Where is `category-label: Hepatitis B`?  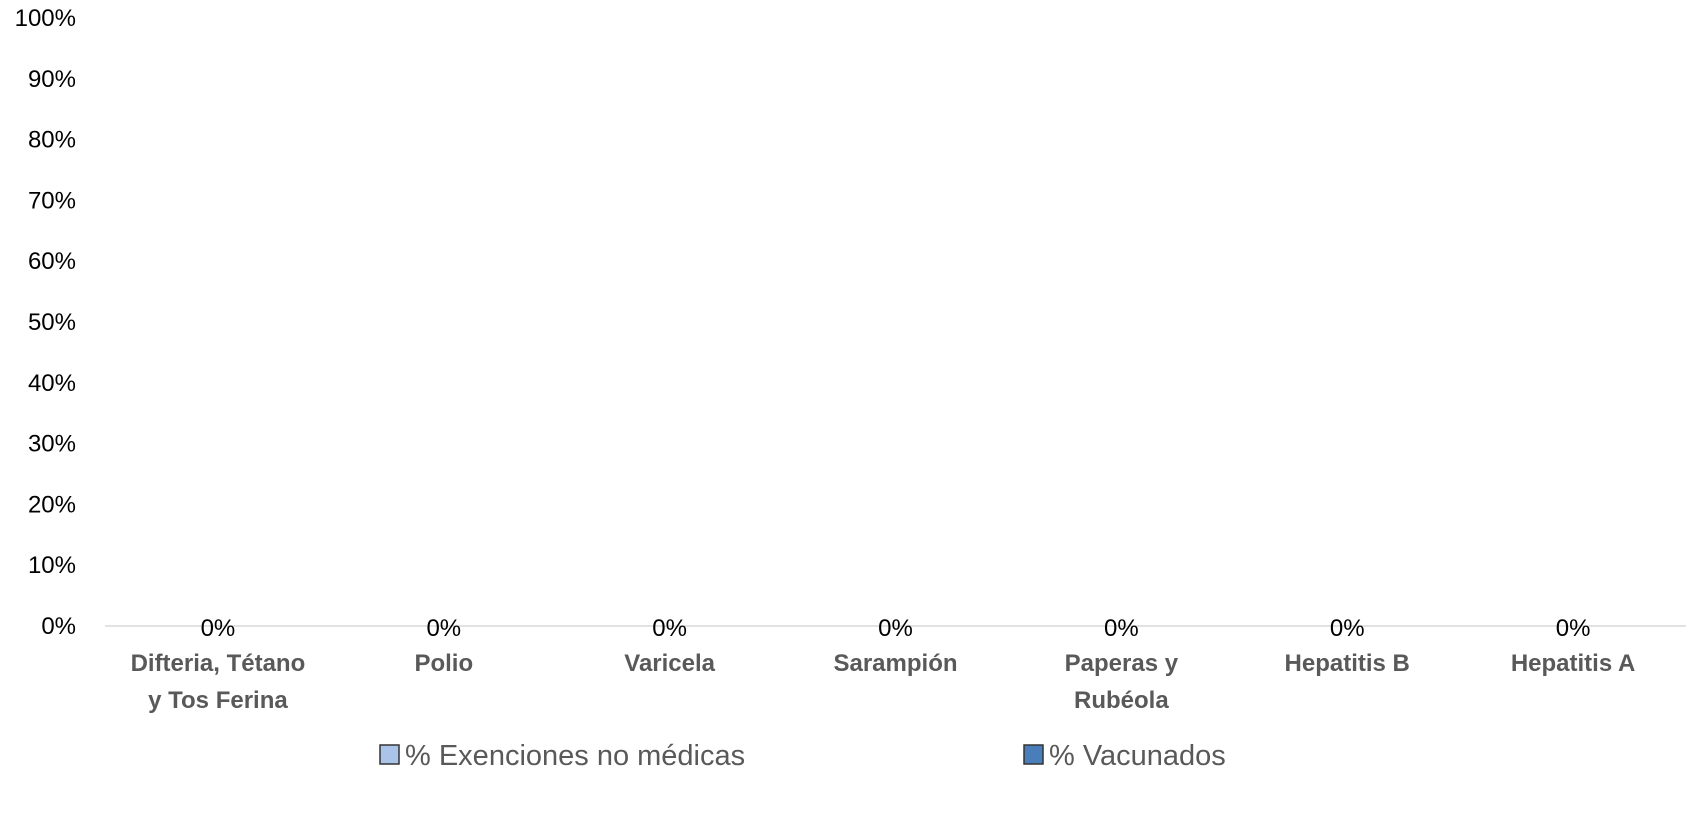 category-label: Hepatitis B is located at coordinates (1347, 663).